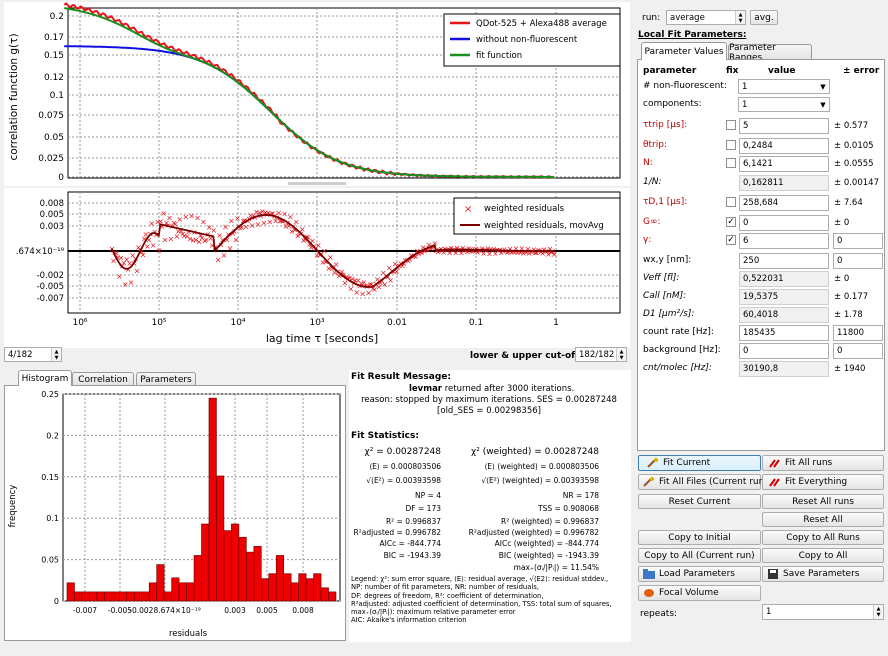  Describe the element at coordinates (166, 379) in the screenshot. I see `tab-parameters: Parameters` at that location.